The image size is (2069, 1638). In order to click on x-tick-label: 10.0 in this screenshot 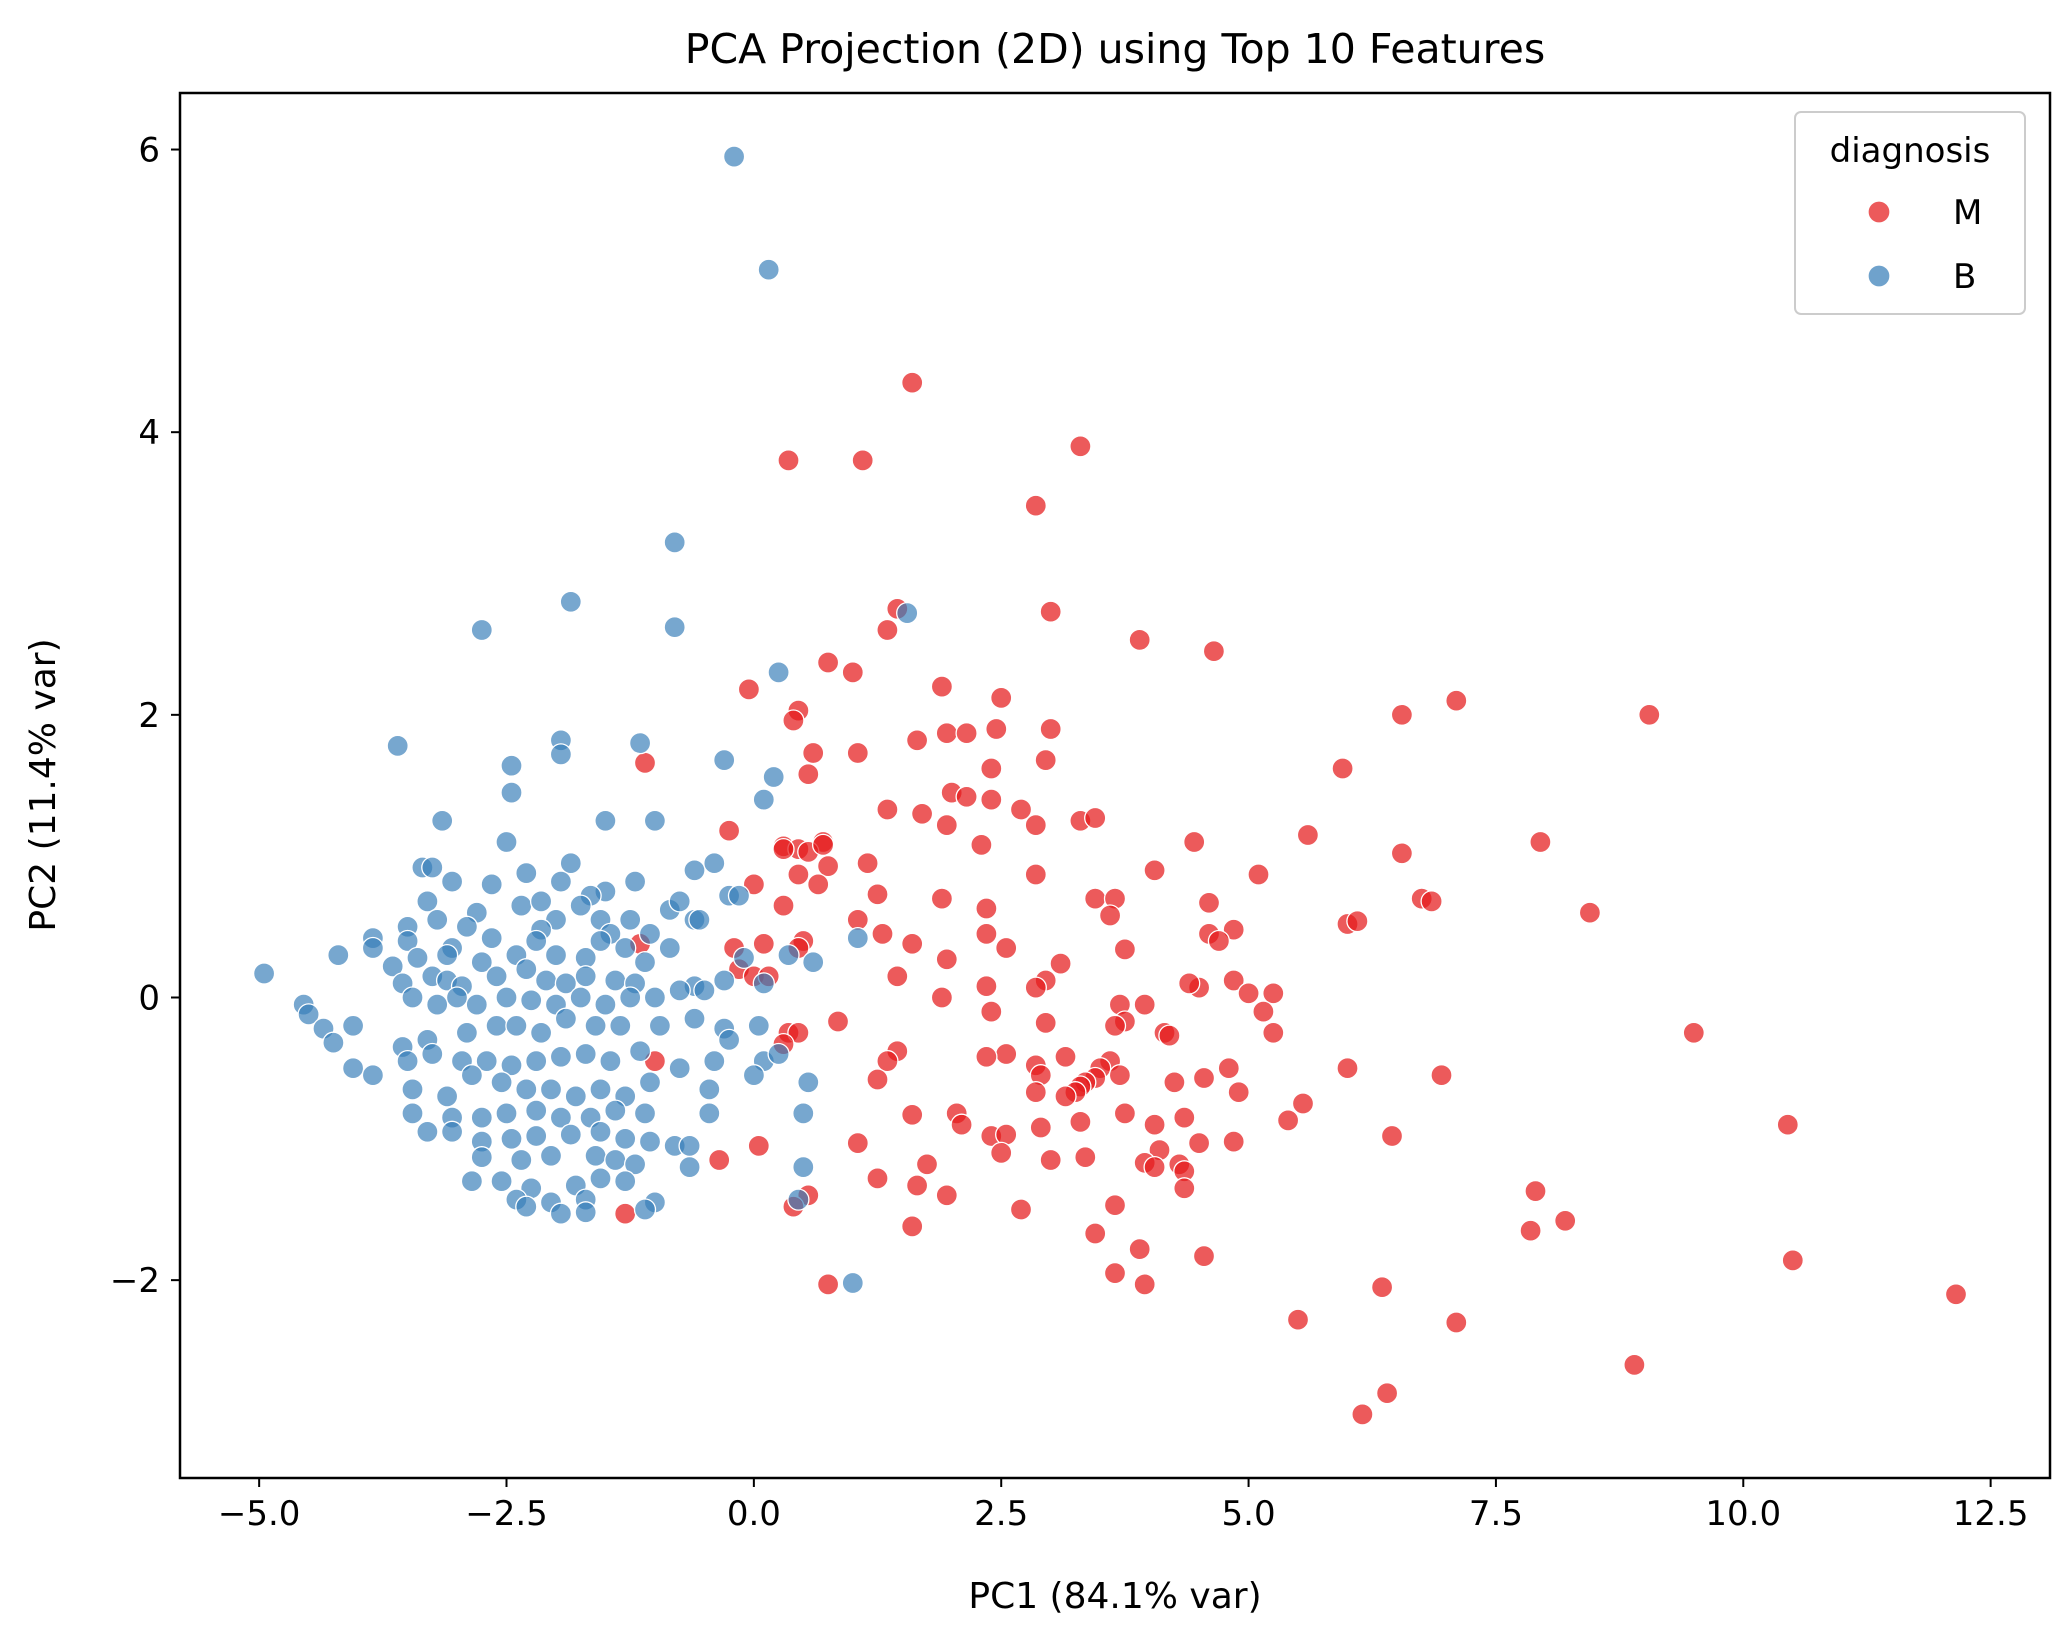, I will do `click(1743, 1514)`.